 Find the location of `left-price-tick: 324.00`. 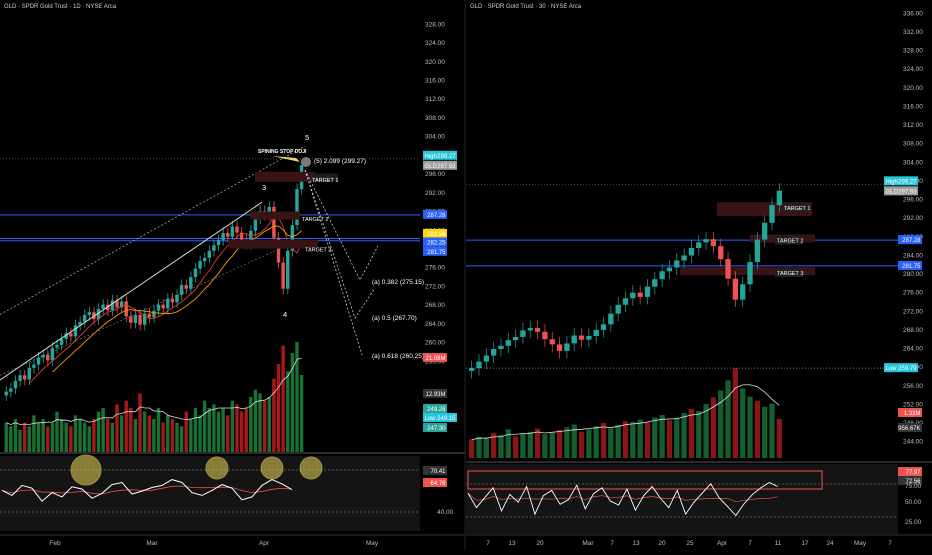

left-price-tick: 324.00 is located at coordinates (435, 43).